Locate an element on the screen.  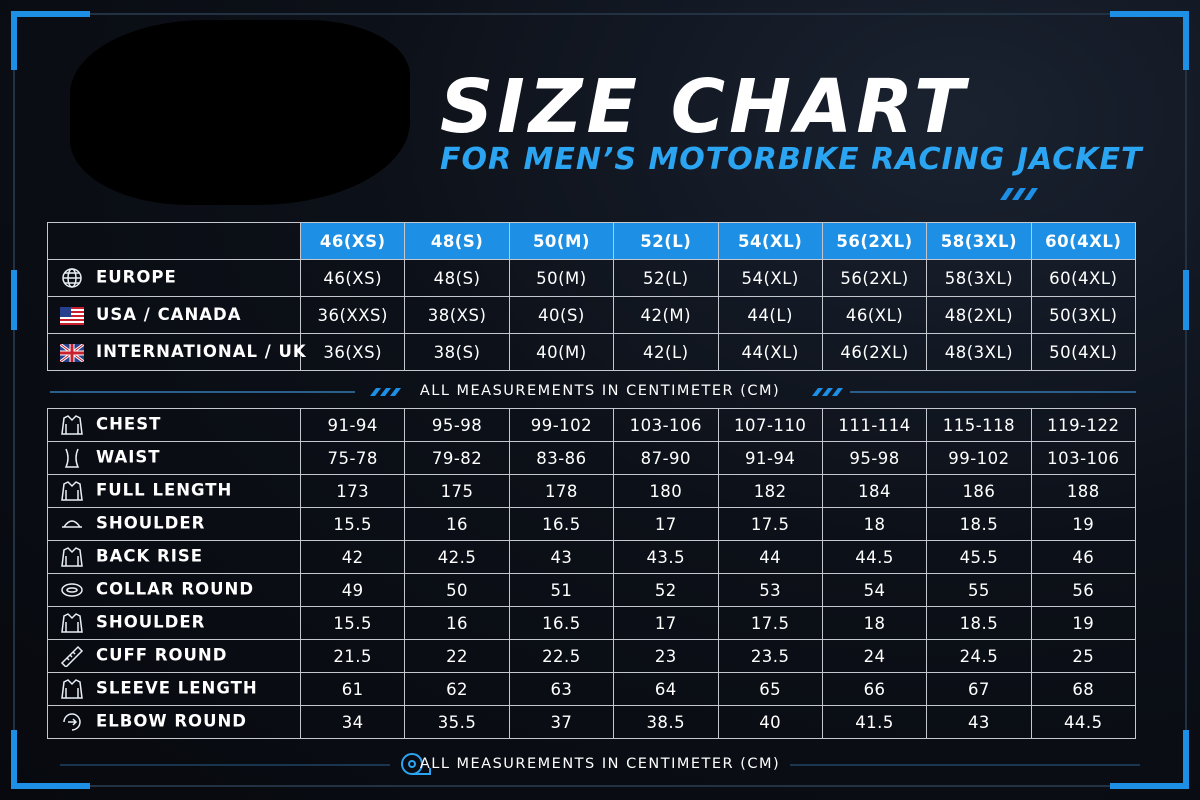
row: CUFF ROUND 21.5 22 22.5 23 23.5 24 24.5 25 is located at coordinates (592, 656).